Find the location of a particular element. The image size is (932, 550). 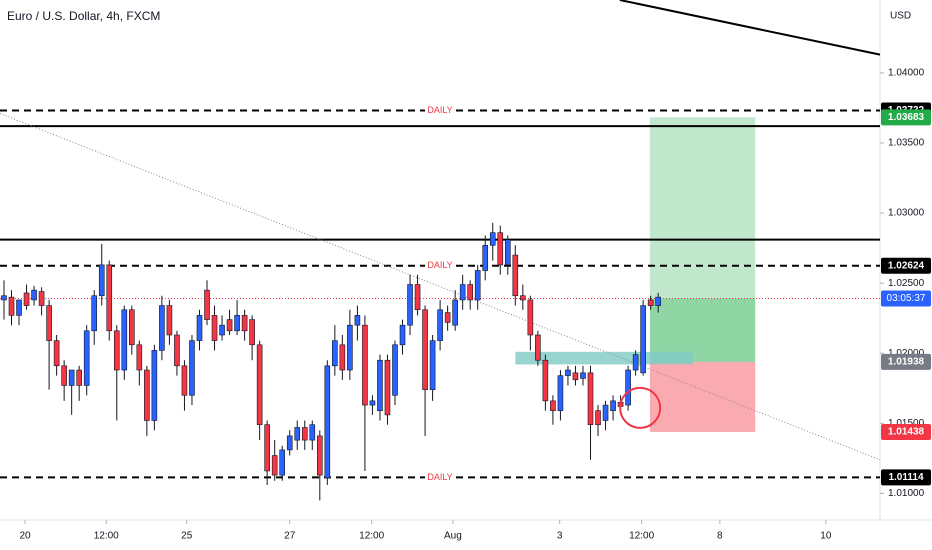

y-tick-label: 1.02000 is located at coordinates (906, 353).